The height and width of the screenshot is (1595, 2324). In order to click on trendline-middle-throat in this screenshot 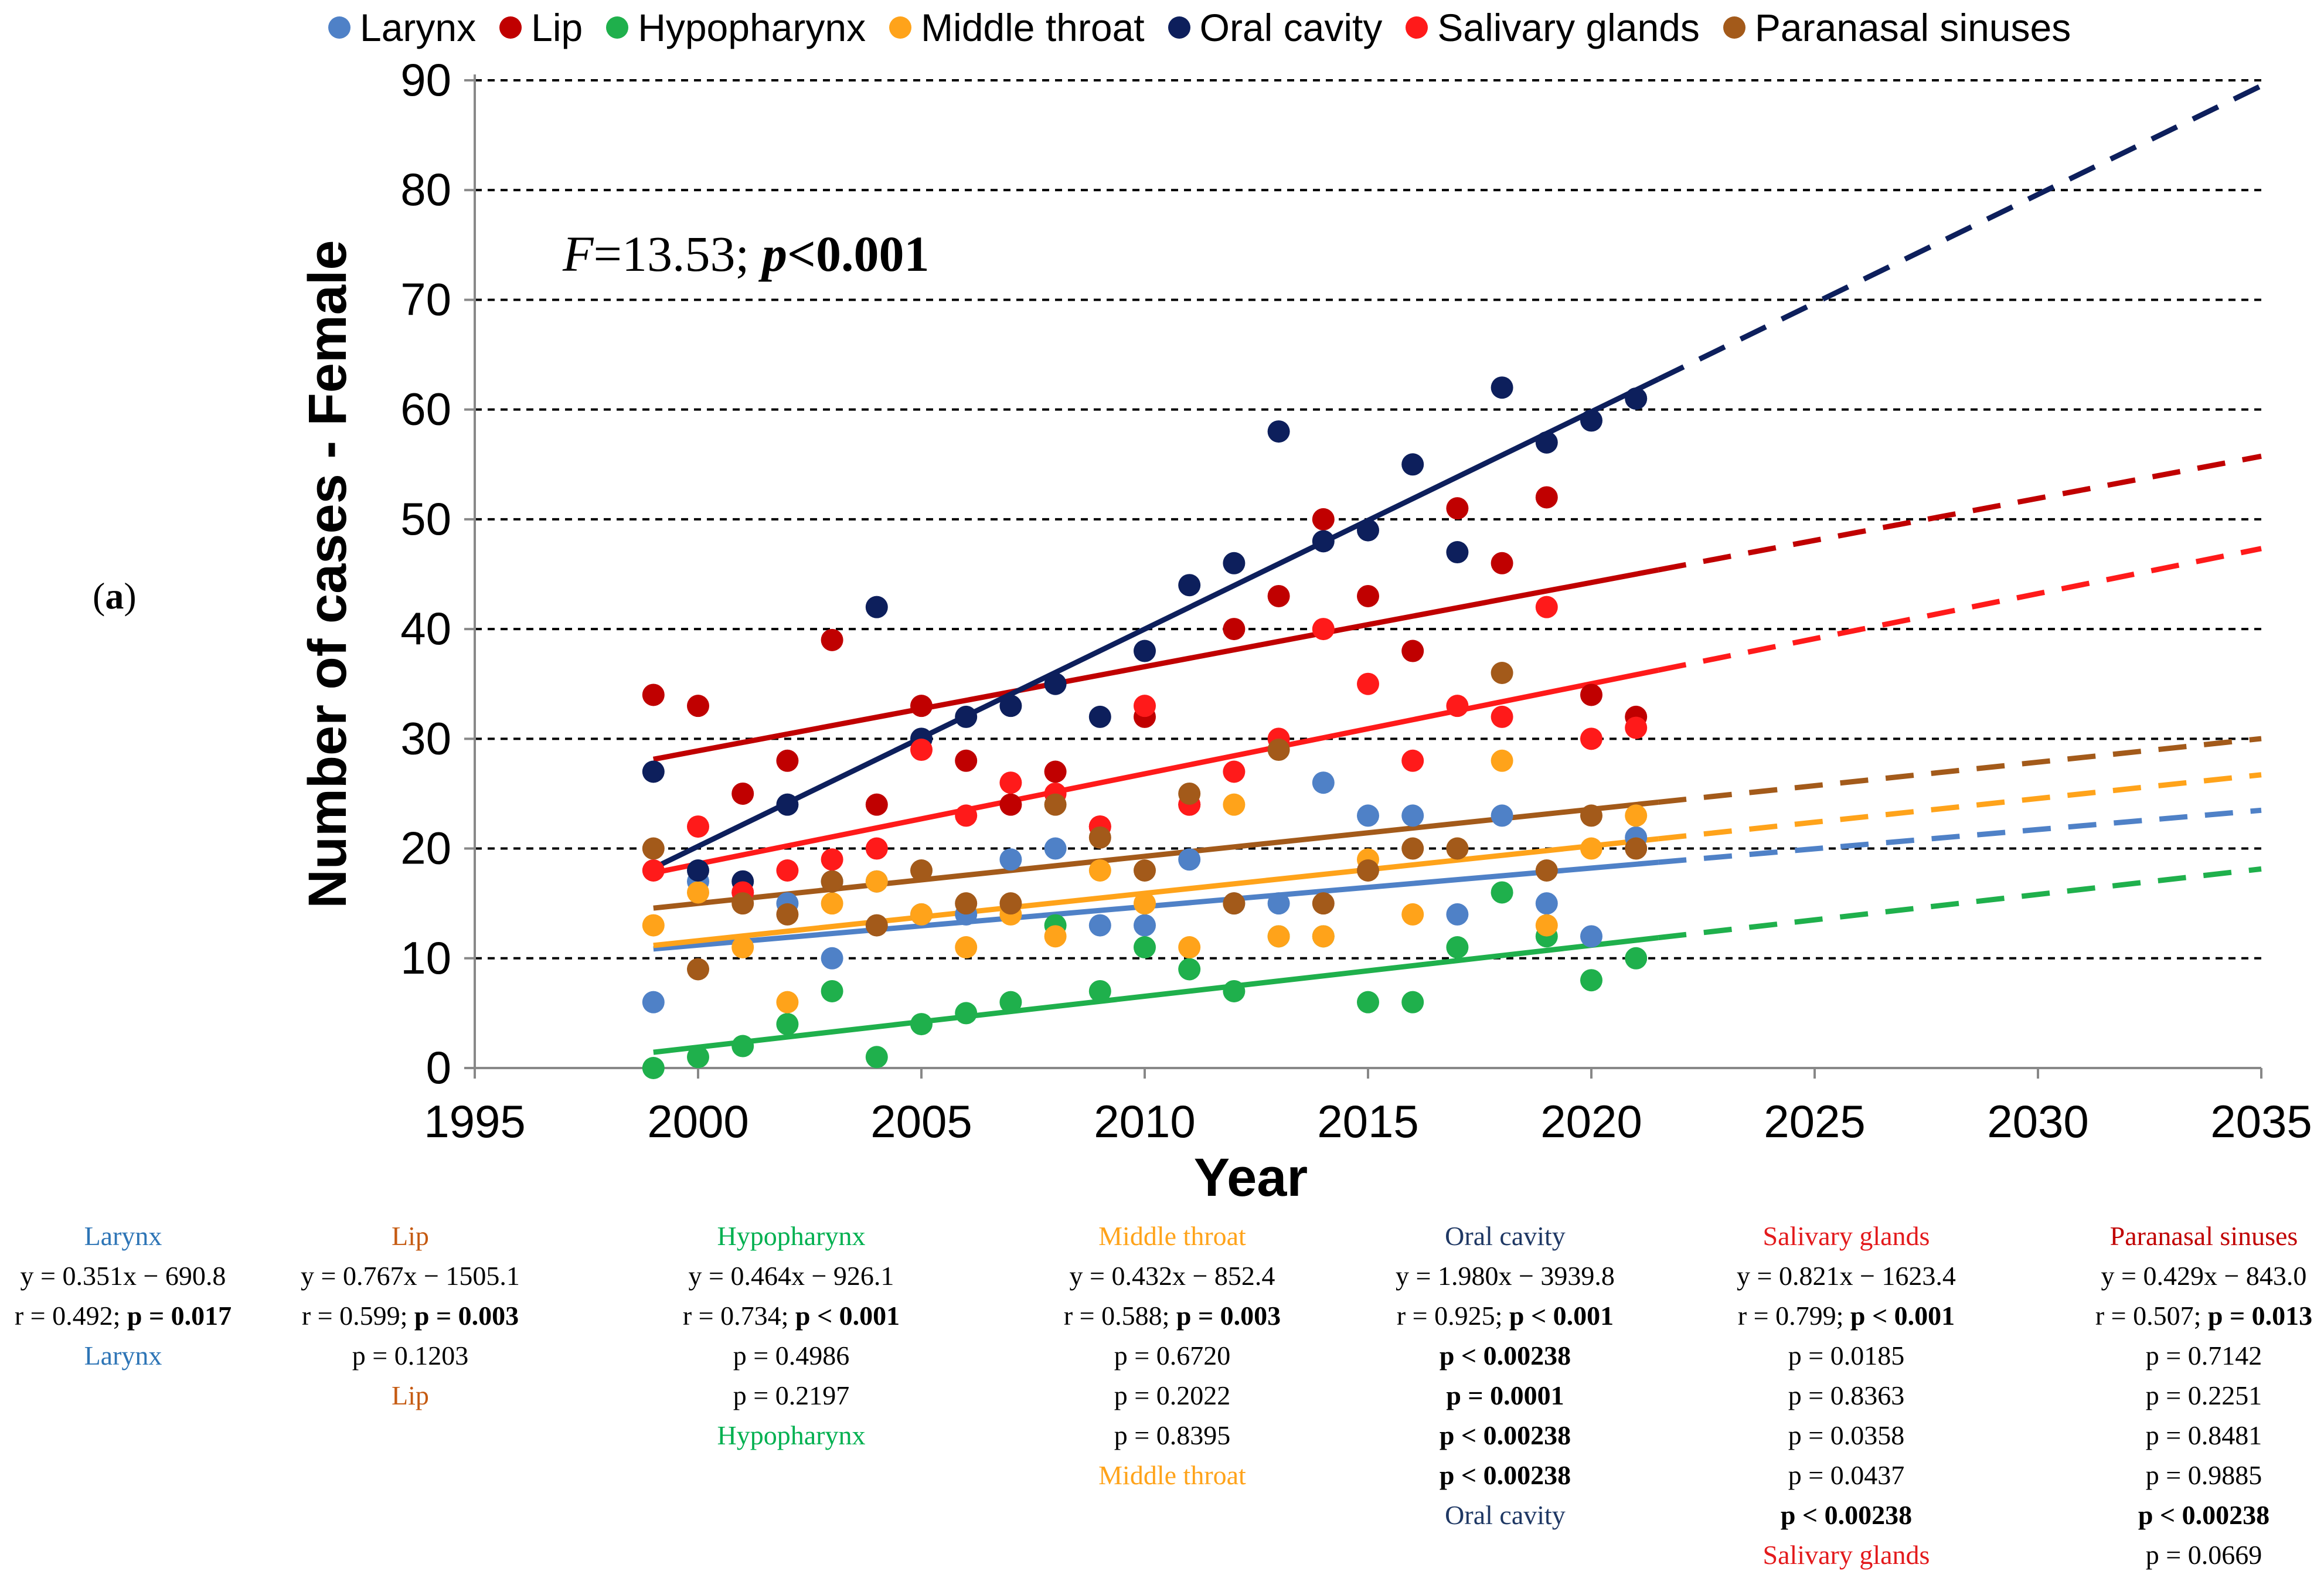, I will do `click(1156, 892)`.